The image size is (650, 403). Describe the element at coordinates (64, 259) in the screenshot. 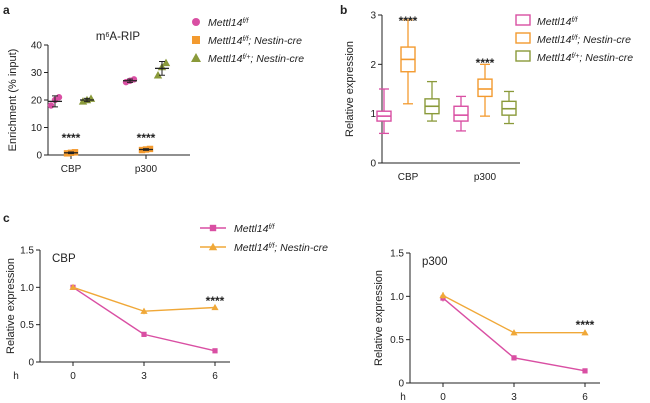

I see `chart-title: CBP` at that location.